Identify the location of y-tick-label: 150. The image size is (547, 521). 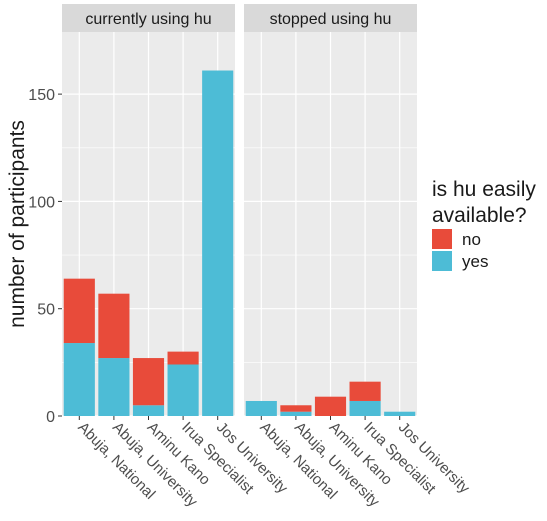
(41, 95).